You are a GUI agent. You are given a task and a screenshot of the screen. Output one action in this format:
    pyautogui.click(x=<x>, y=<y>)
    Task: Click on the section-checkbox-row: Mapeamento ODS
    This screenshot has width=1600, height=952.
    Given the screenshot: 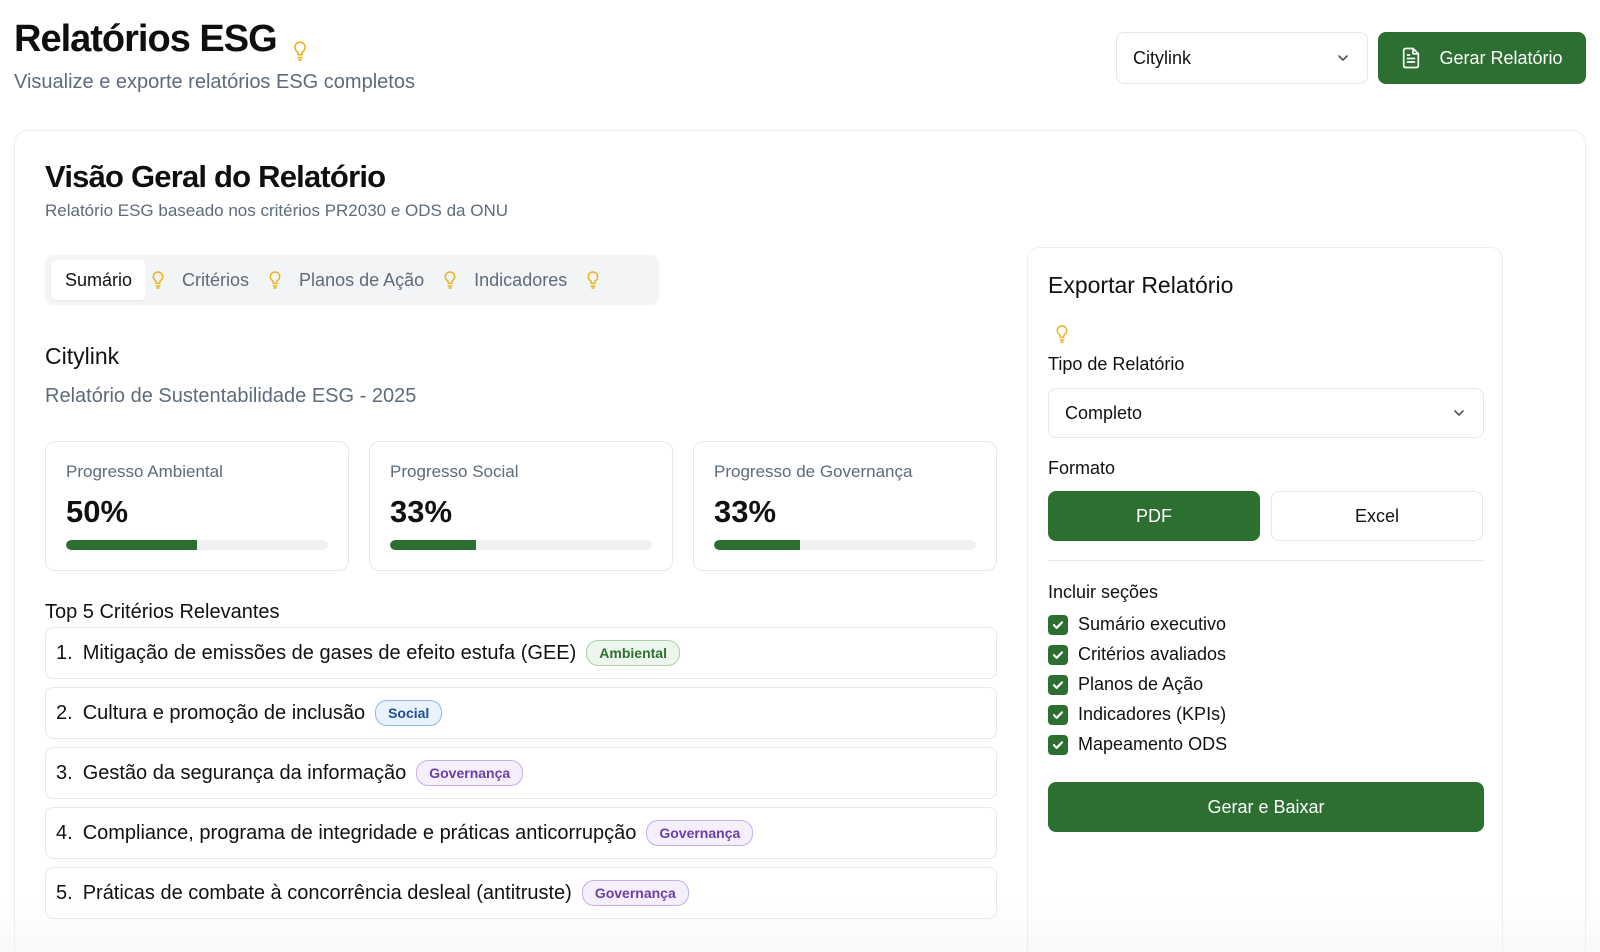 What is the action you would take?
    pyautogui.click(x=1137, y=744)
    